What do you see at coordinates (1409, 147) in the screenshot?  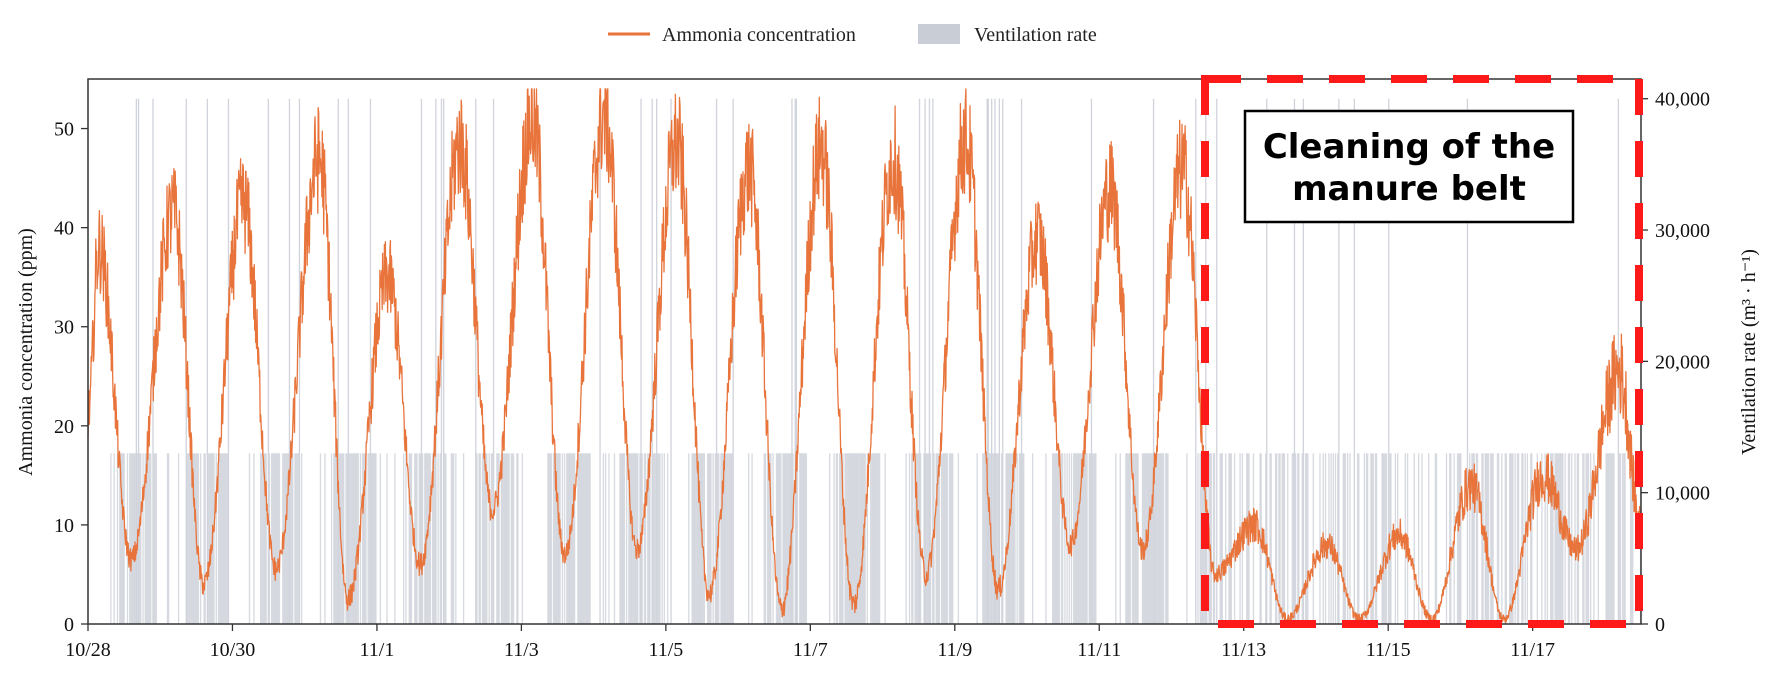 I see `cleaning-label-line-1: Cleaning of the` at bounding box center [1409, 147].